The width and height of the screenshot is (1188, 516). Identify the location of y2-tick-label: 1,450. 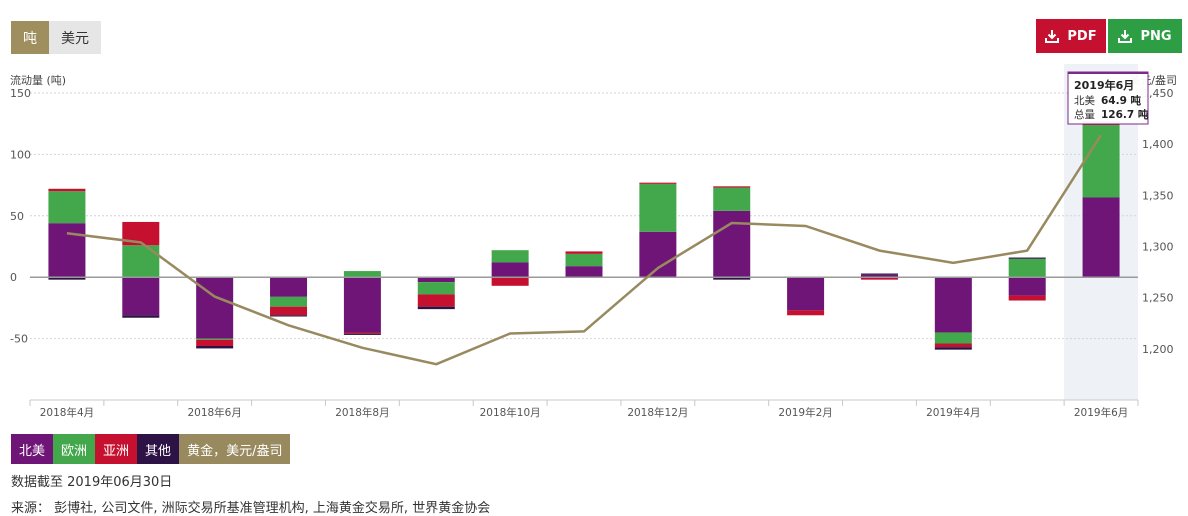
(1158, 93).